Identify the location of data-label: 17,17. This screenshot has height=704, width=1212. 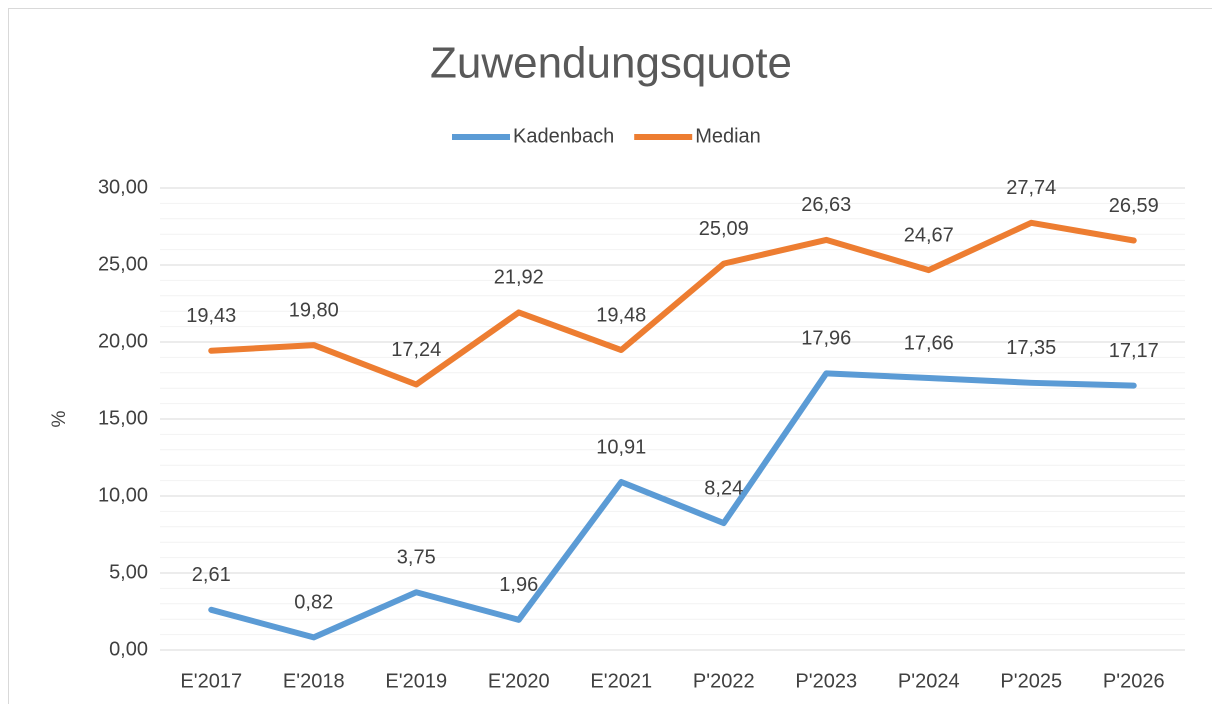
(1134, 351).